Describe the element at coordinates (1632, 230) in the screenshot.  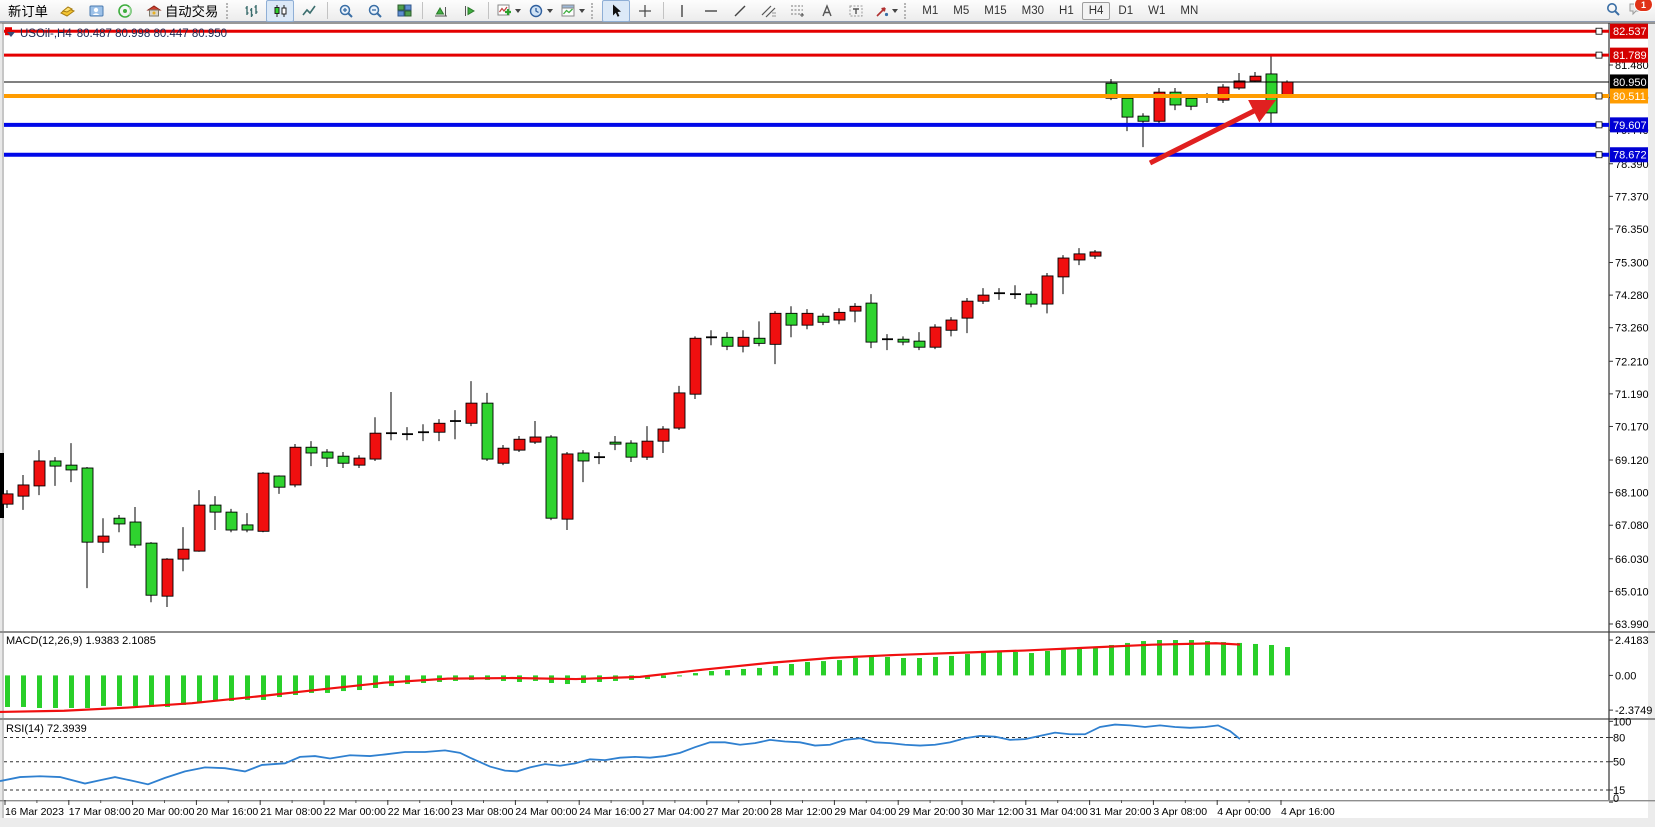
I see `svg-text: 76.350` at that location.